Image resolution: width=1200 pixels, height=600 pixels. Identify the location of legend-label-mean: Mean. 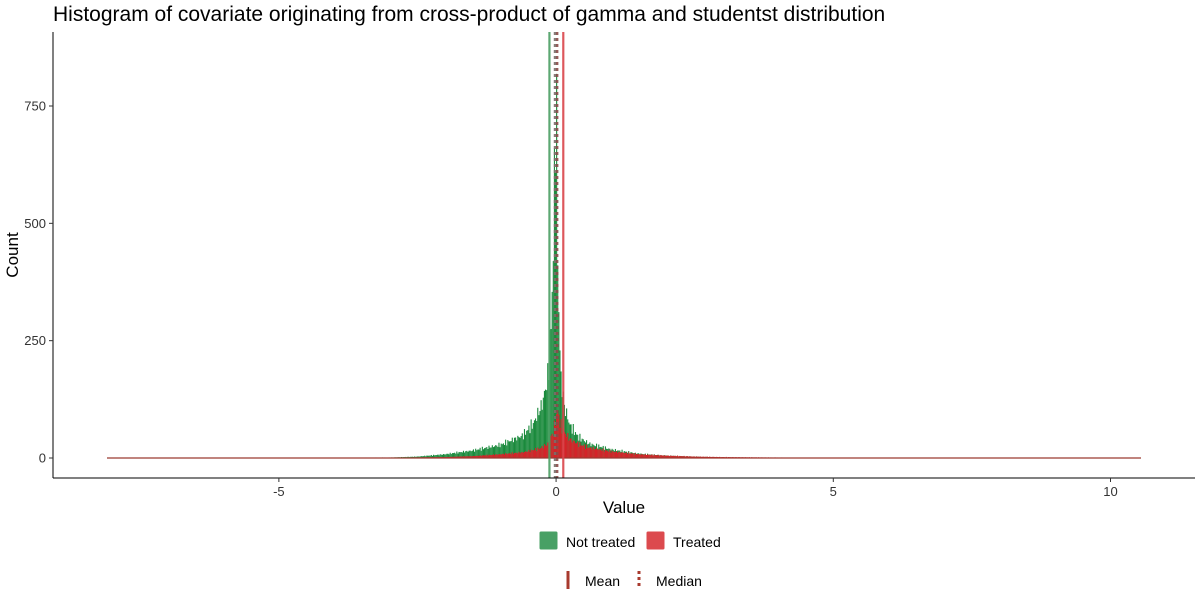
(602, 581).